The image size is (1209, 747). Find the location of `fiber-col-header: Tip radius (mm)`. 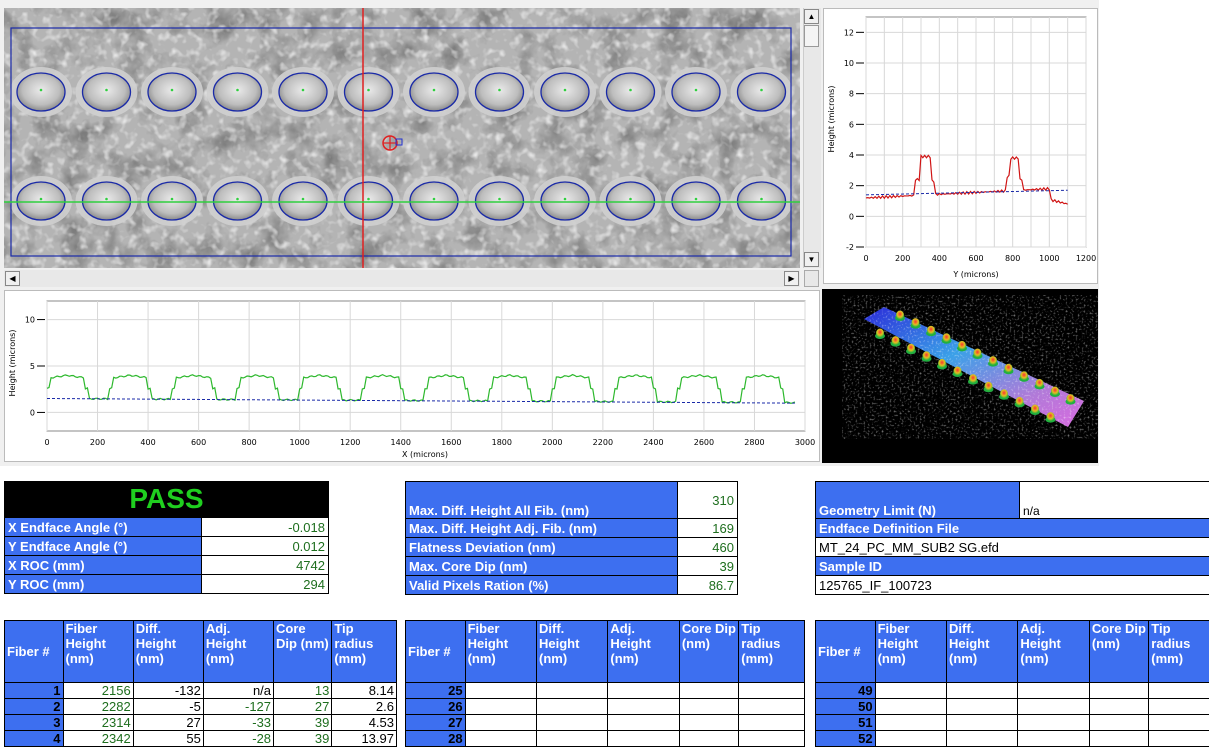

fiber-col-header: Tip radius (mm) is located at coordinates (364, 652).